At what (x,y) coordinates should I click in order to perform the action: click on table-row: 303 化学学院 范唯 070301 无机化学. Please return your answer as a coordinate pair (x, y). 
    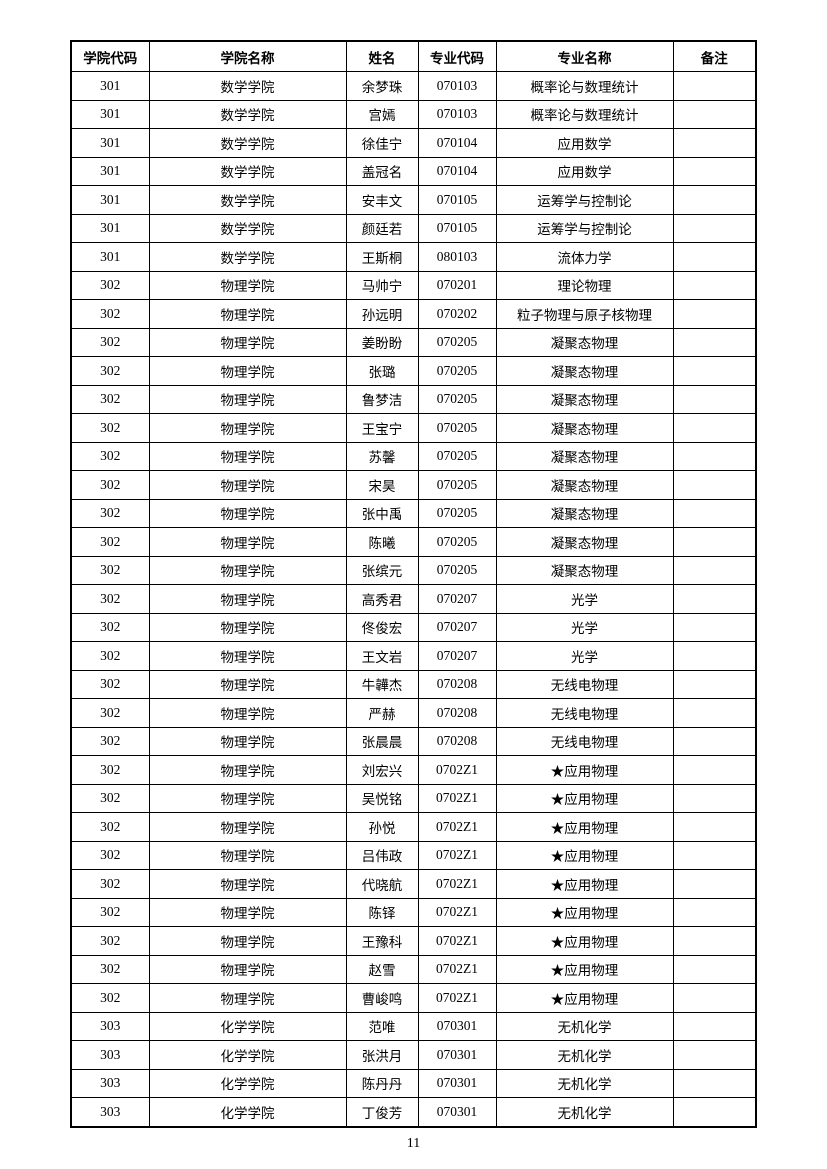
    Looking at the image, I should click on (413, 1026).